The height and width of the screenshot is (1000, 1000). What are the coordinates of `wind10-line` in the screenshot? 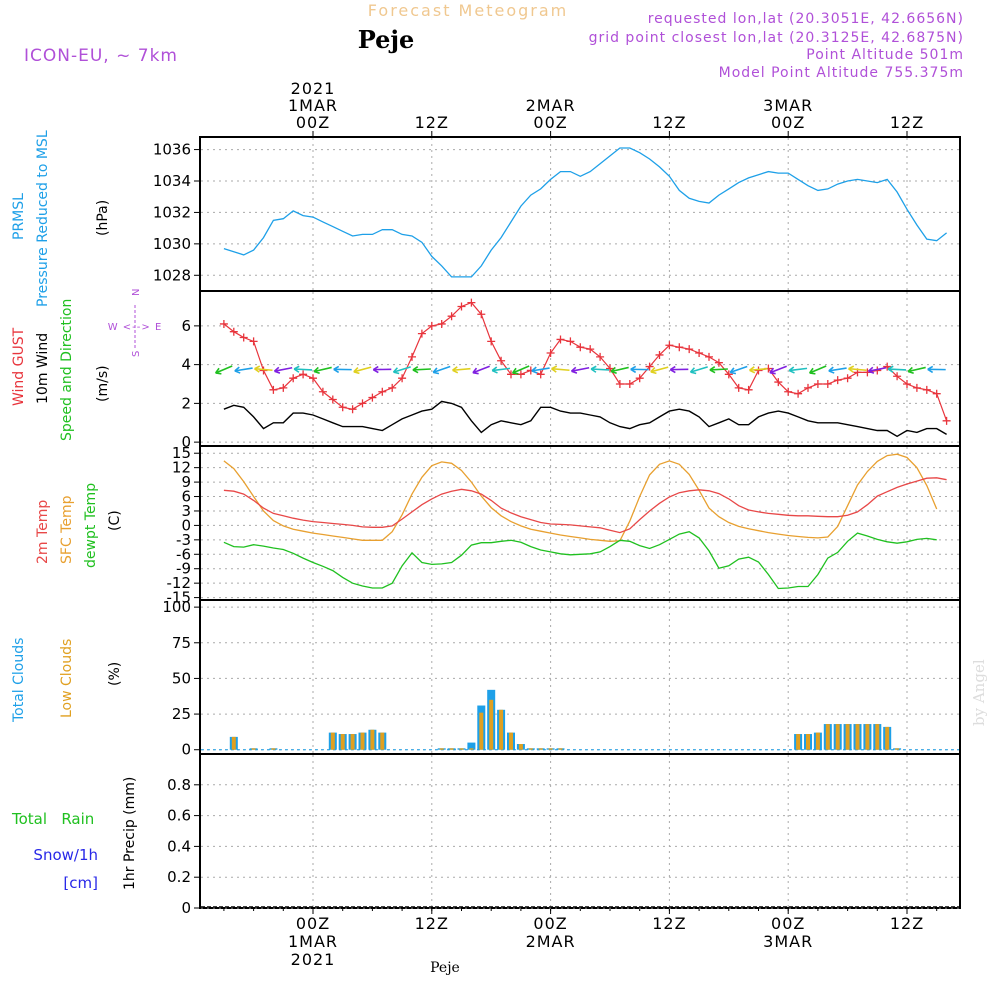 It's located at (585, 419).